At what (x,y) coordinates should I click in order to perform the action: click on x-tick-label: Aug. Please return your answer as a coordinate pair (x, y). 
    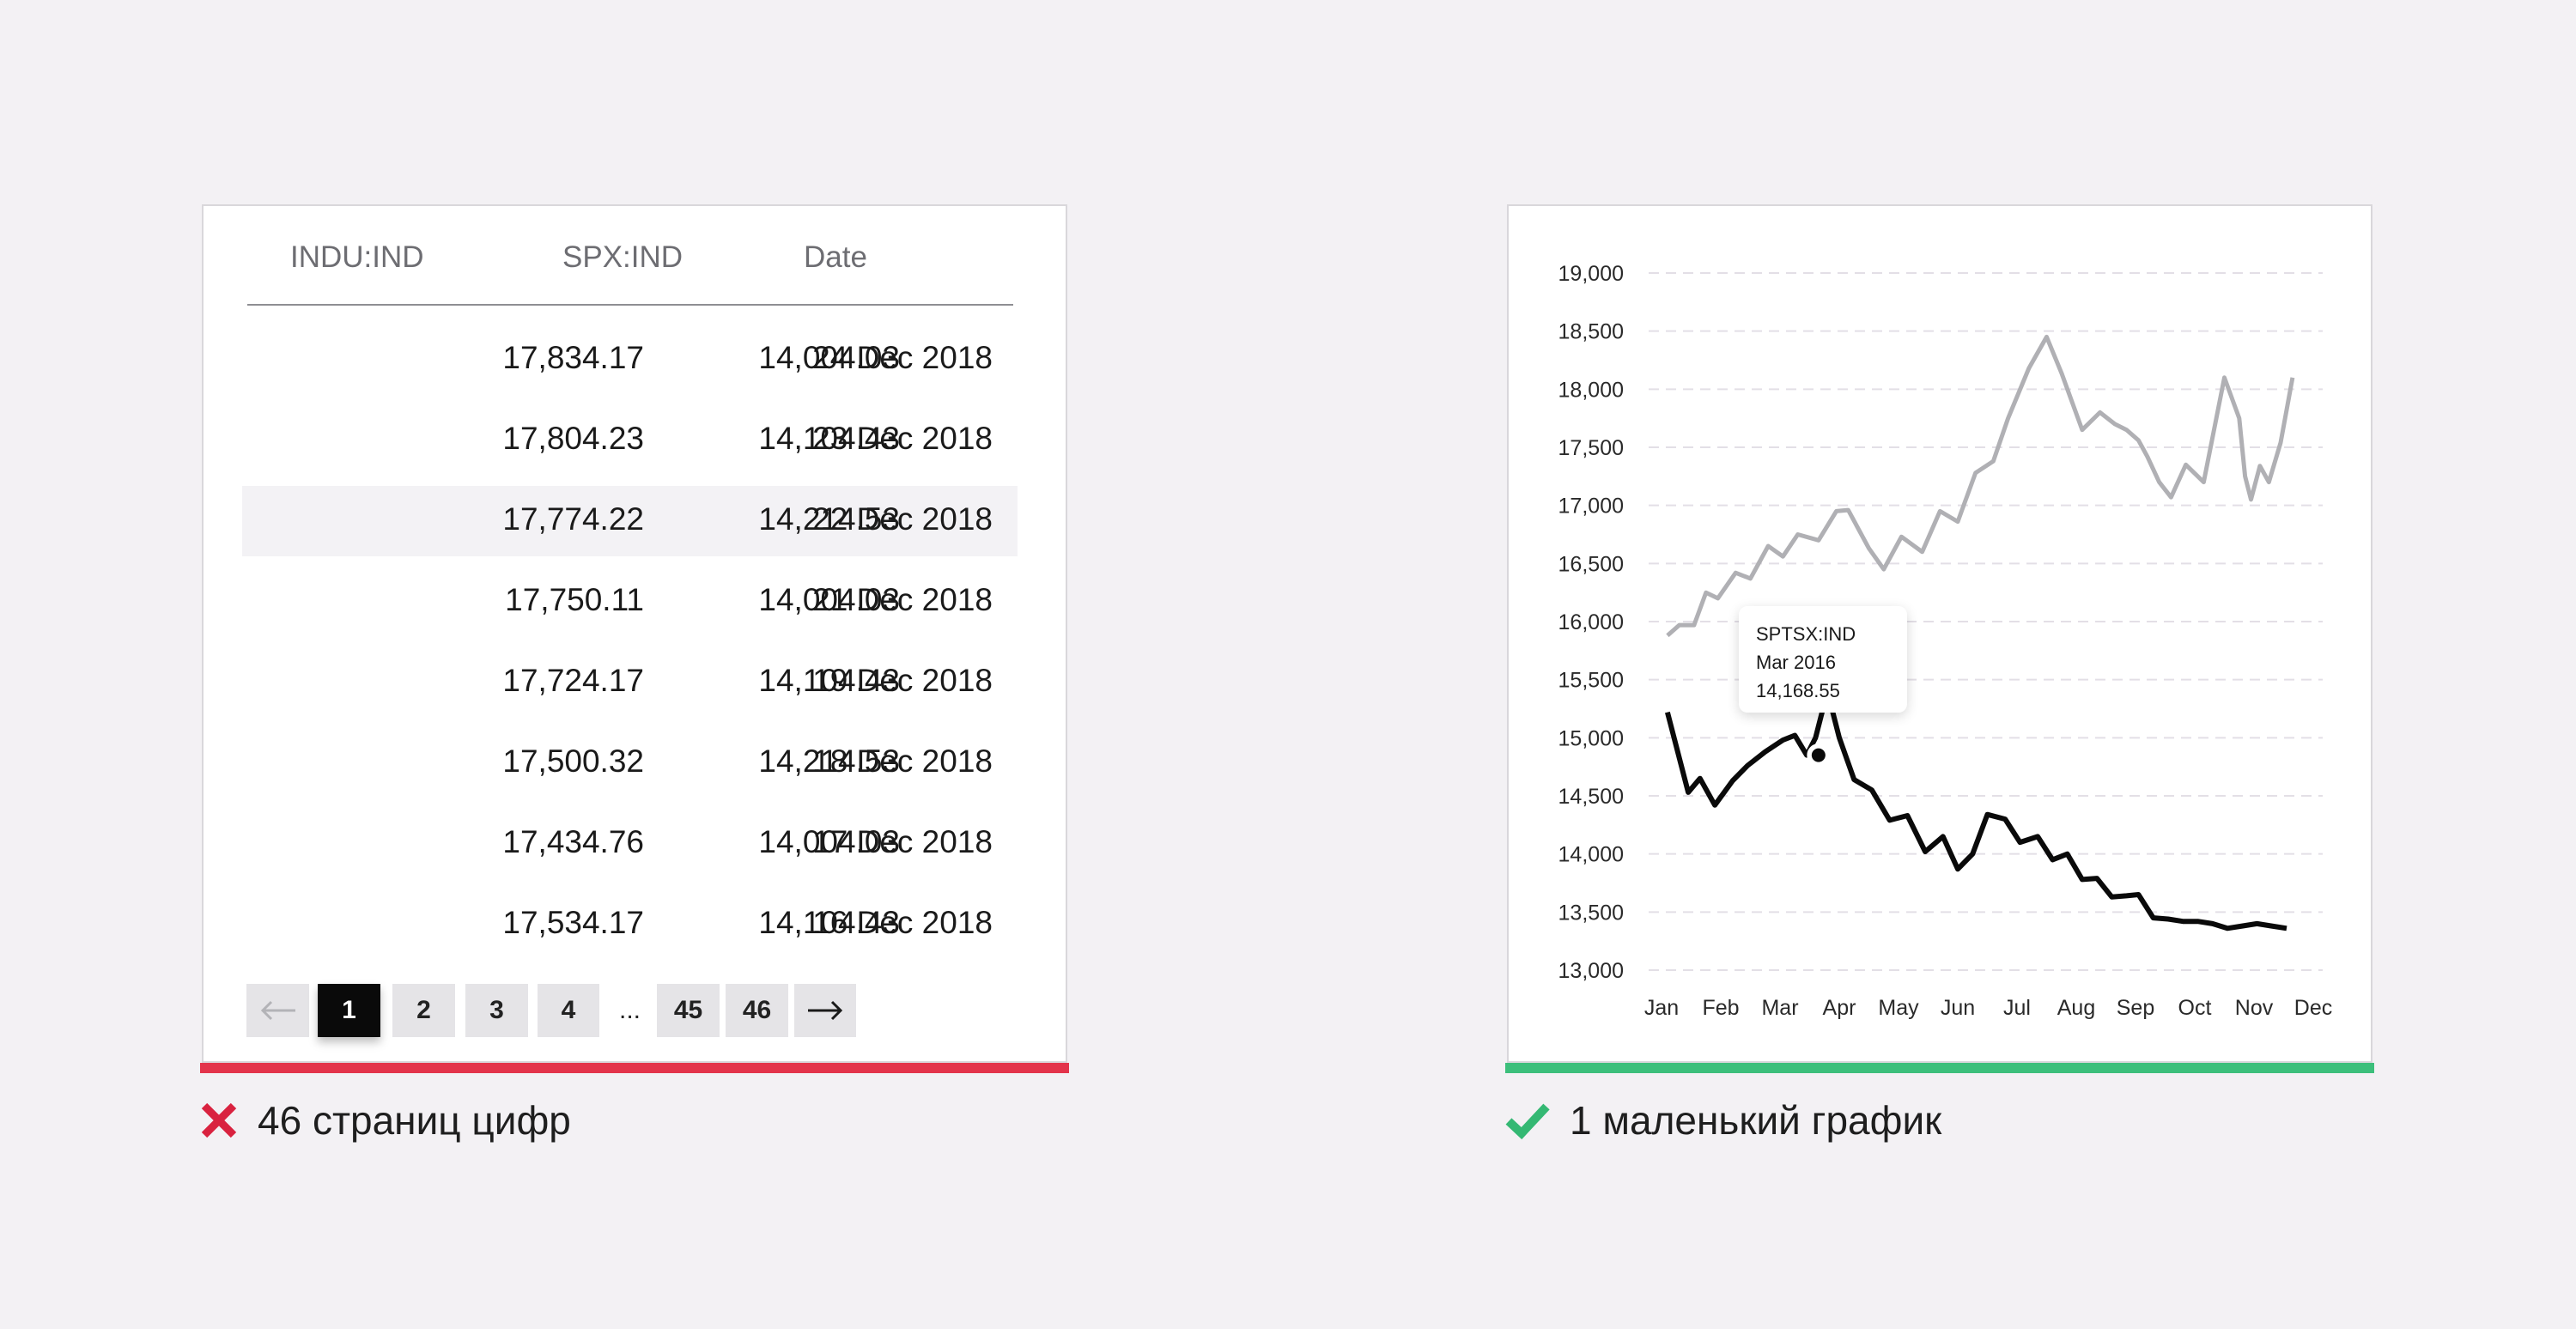
    Looking at the image, I should click on (2076, 1008).